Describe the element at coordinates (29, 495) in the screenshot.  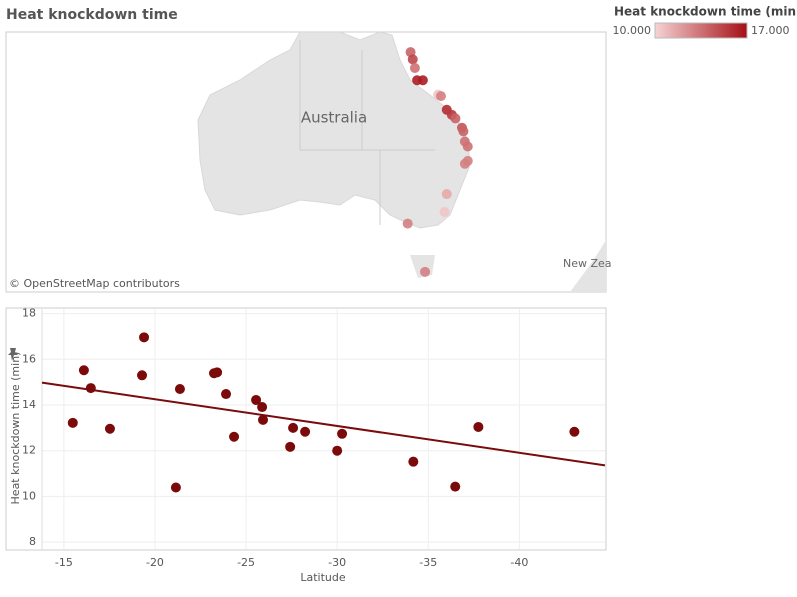
I see `y-tick-label: 10` at that location.